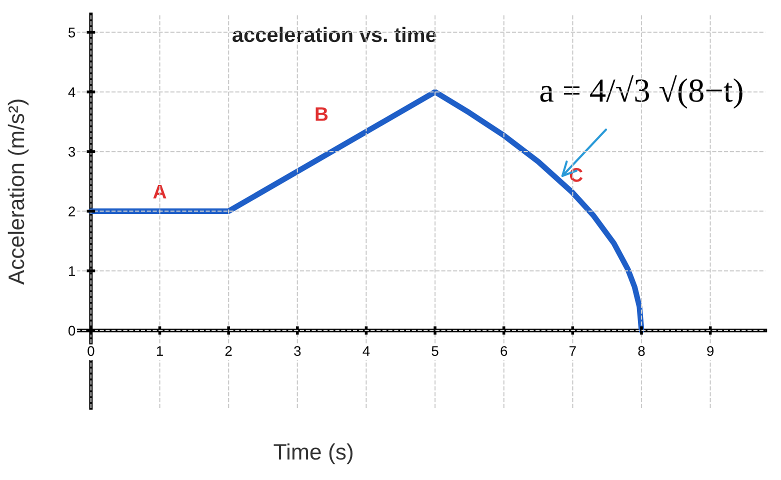  I want to click on y-tick-label: 0, so click(72, 331).